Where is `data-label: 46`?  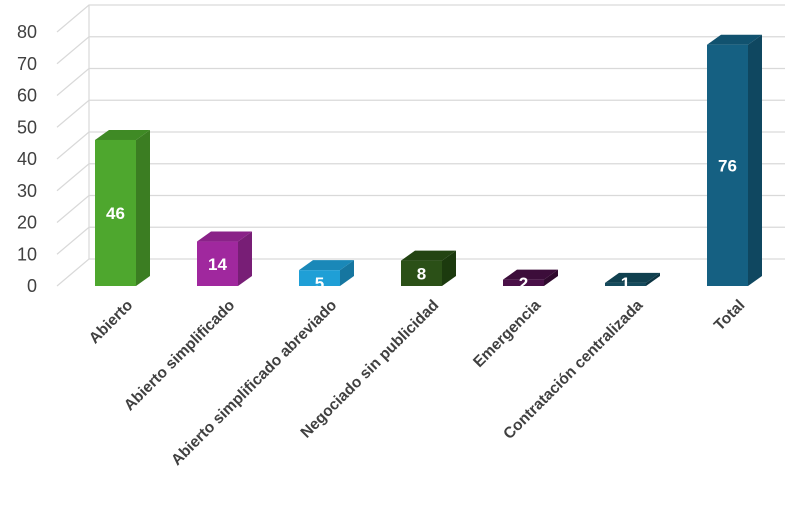
data-label: 46 is located at coordinates (115, 213).